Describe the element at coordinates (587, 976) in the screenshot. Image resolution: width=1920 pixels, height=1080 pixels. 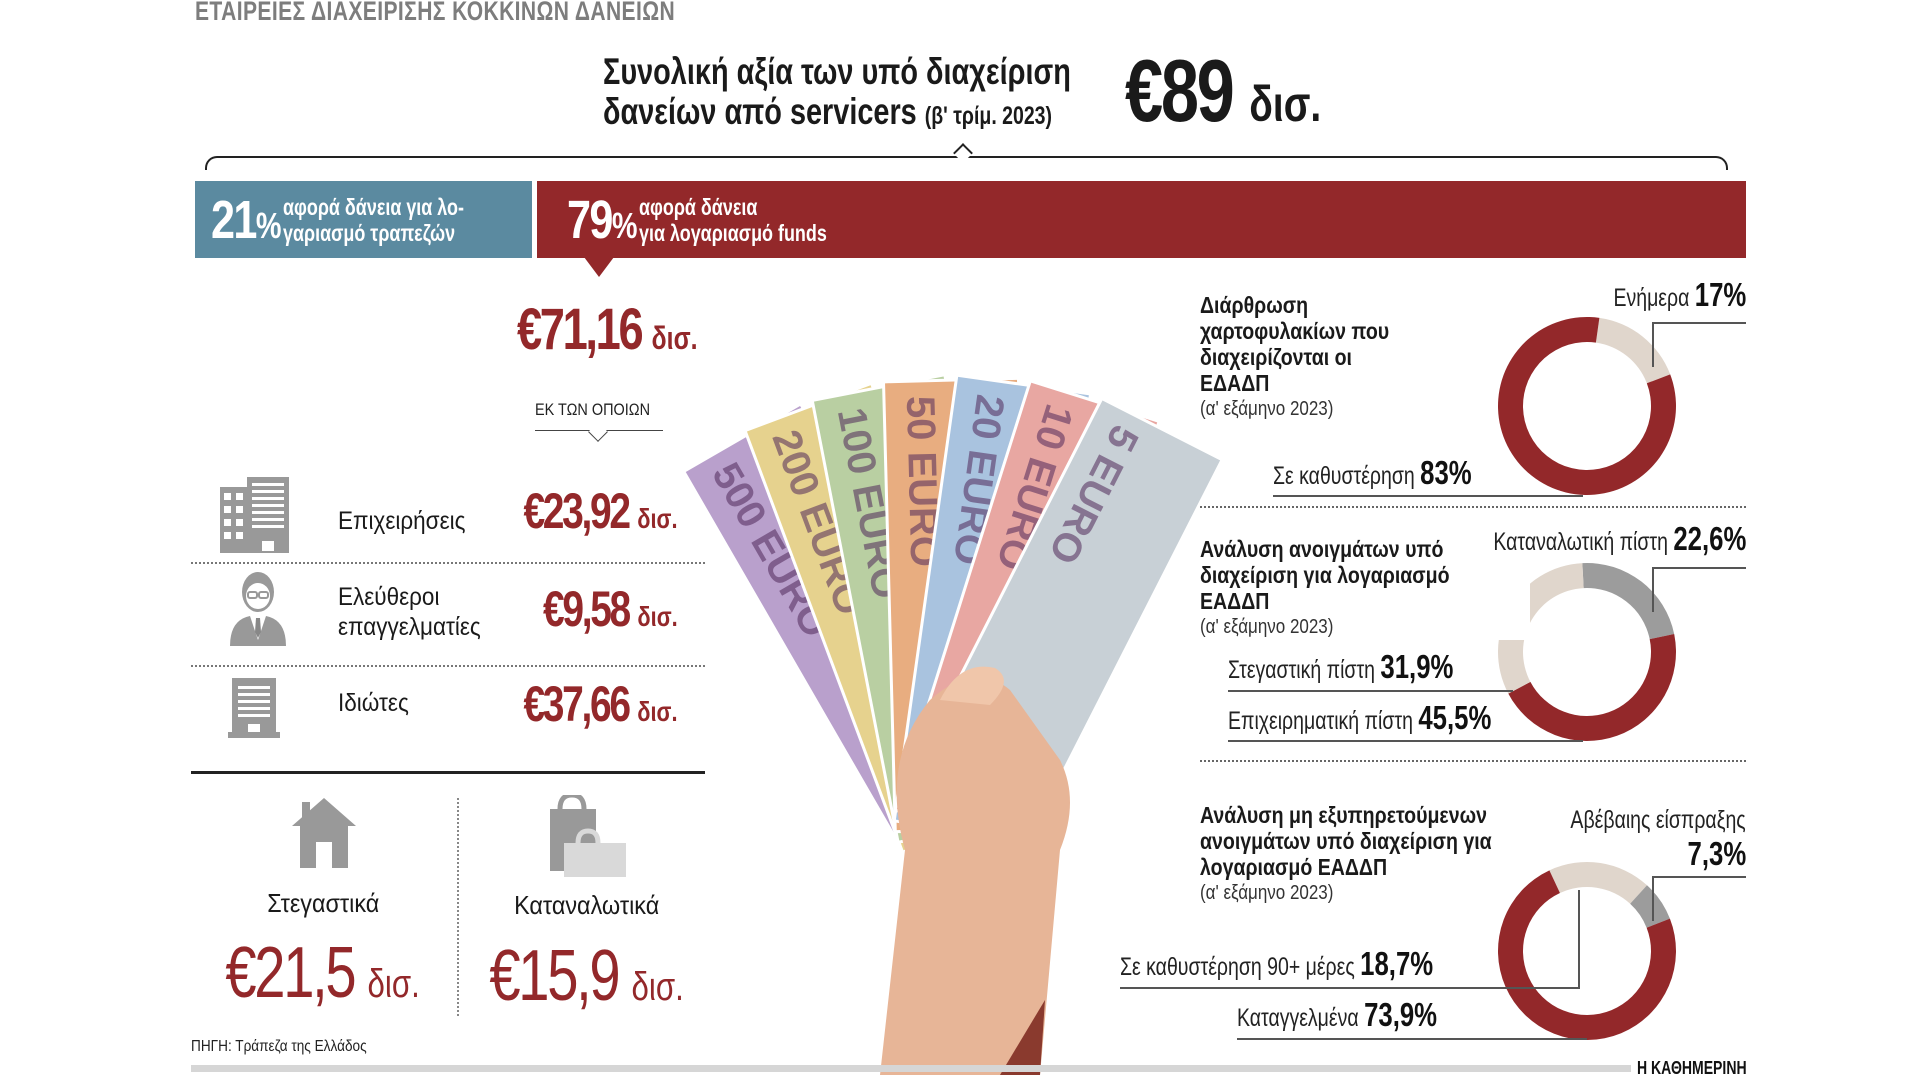
I see `category-value-consumer: €15,9 δισ.` at that location.